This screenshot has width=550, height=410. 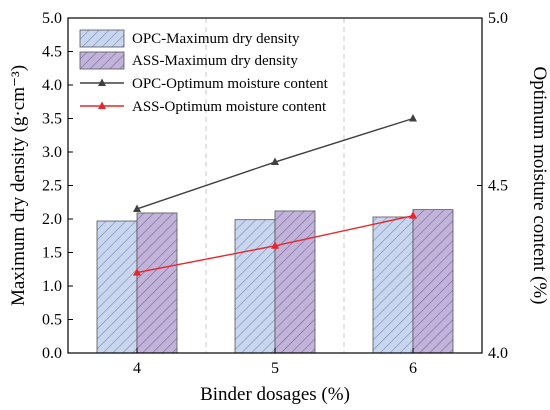 I want to click on legend-label: ASS-Optimum moisture content, so click(x=229, y=107).